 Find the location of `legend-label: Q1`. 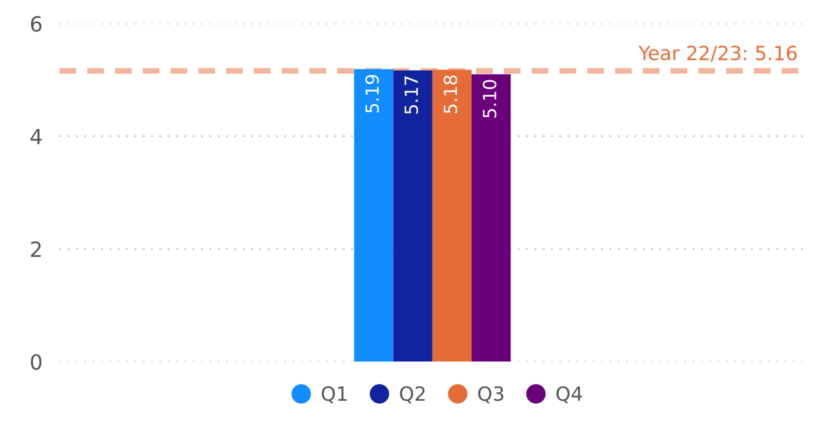

legend-label: Q1 is located at coordinates (334, 395).